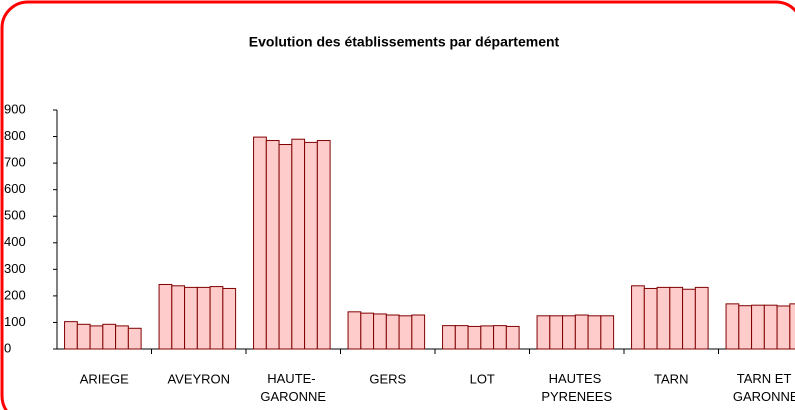 The width and height of the screenshot is (795, 410). Describe the element at coordinates (576, 387) in the screenshot. I see `x-tick-label: HAUTES PYRENEES` at that location.